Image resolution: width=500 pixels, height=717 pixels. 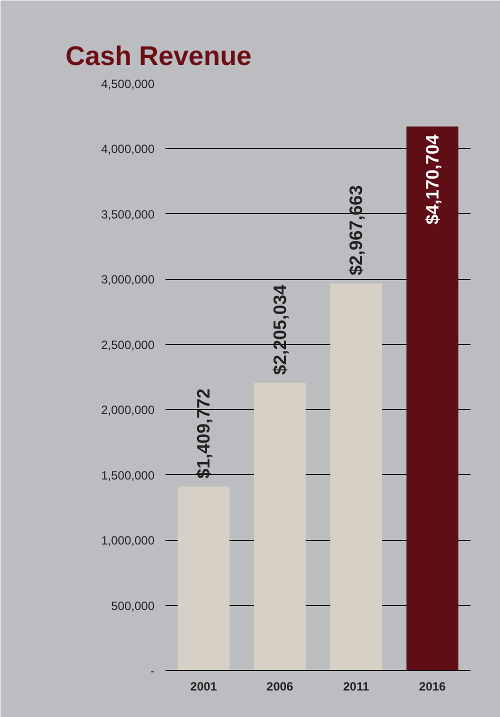 I want to click on data-label: $4,170,704, so click(x=432, y=179).